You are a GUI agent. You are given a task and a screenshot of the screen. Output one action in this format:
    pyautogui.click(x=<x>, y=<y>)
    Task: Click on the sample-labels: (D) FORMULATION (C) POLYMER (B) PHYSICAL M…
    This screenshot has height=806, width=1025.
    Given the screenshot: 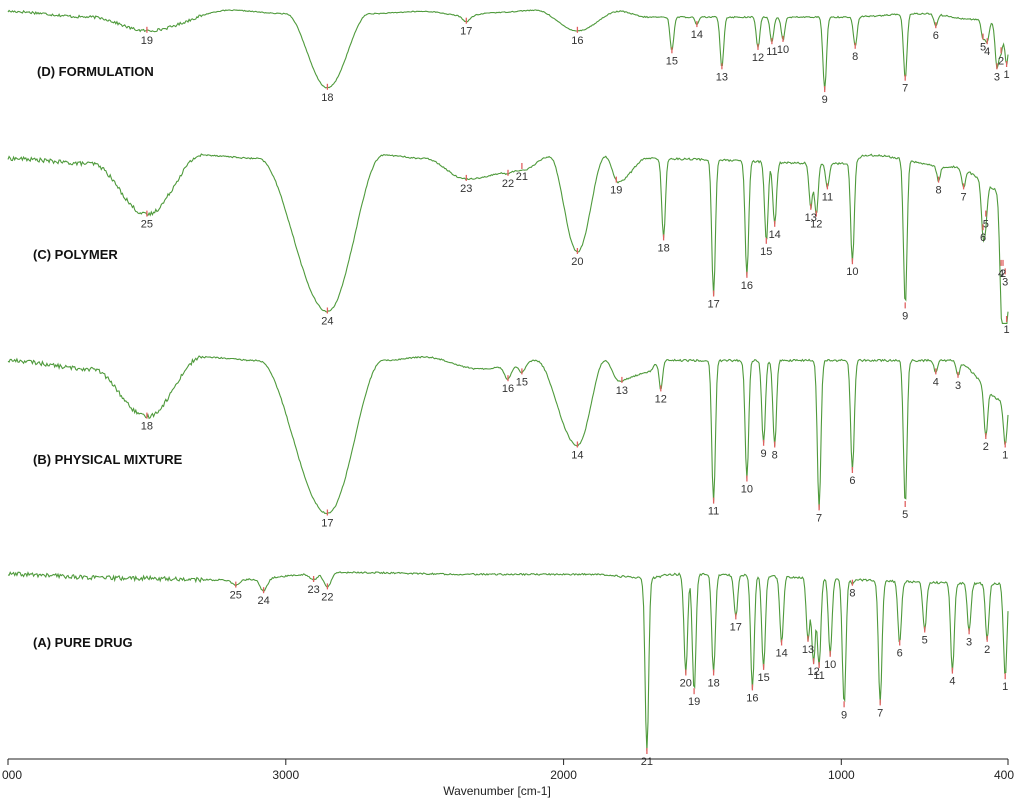 What is the action you would take?
    pyautogui.click(x=108, y=357)
    